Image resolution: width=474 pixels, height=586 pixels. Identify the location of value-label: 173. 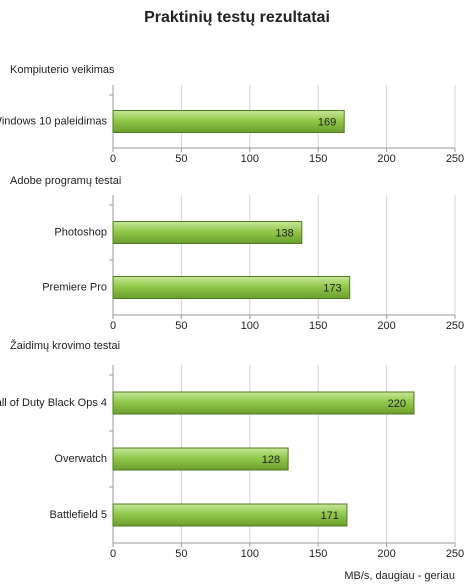
(332, 288).